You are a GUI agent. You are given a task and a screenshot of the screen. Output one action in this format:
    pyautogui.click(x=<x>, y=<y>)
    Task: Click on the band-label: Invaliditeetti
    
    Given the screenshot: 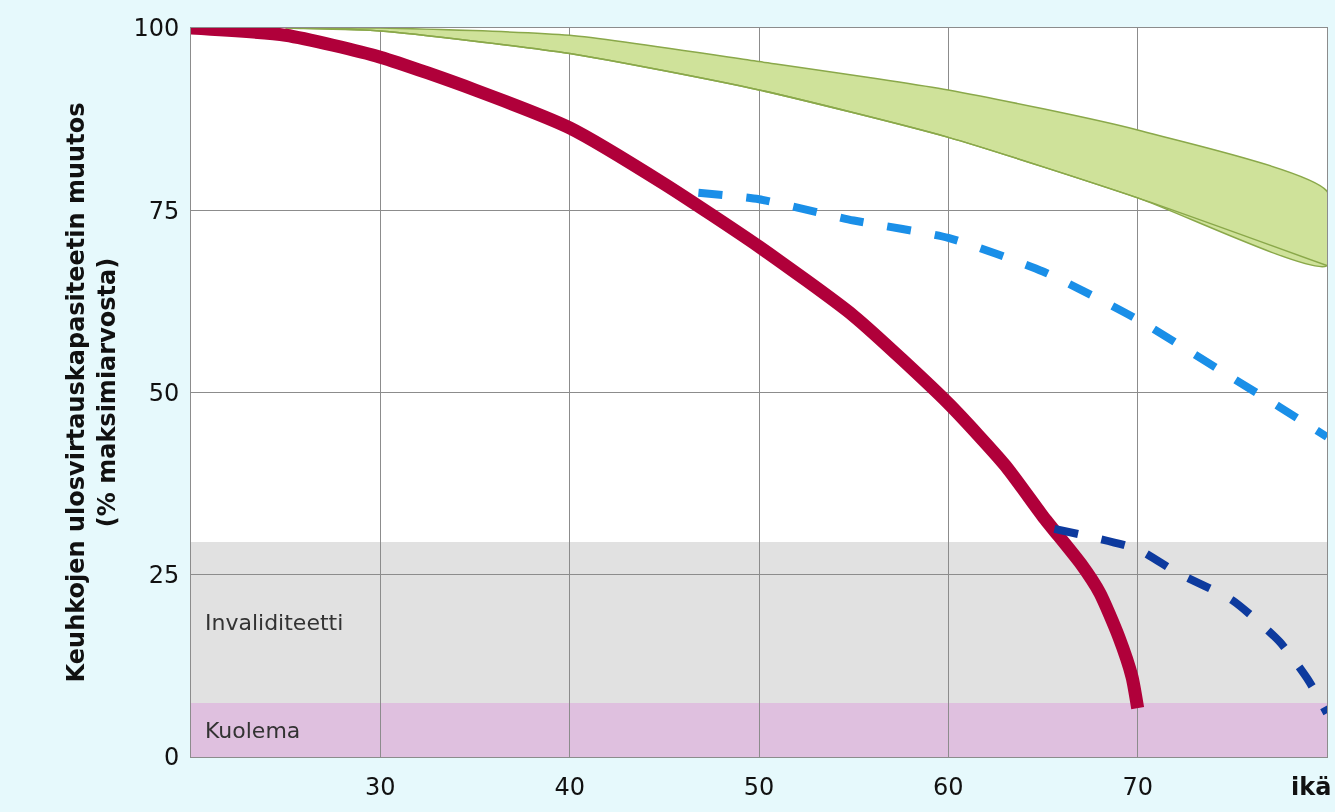 What is the action you would take?
    pyautogui.click(x=274, y=622)
    